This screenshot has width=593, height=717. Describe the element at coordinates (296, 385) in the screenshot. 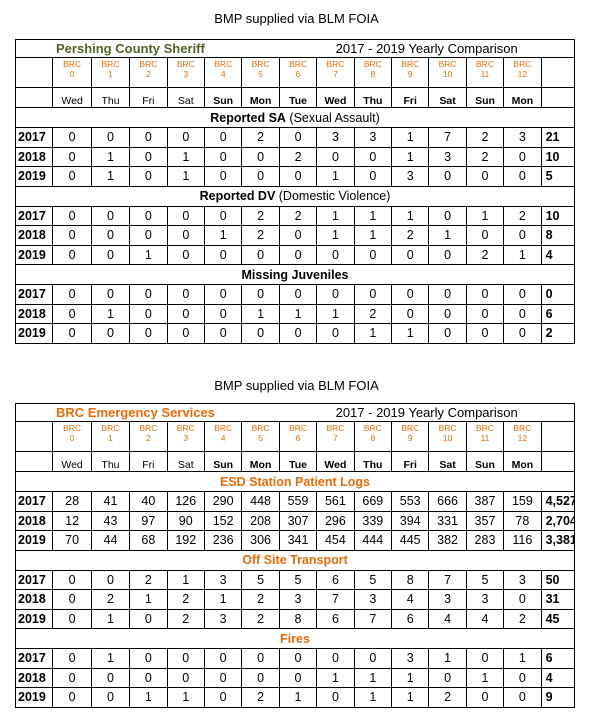

I see `caption-bottom: BMP supplied via BLM FOIA` at that location.